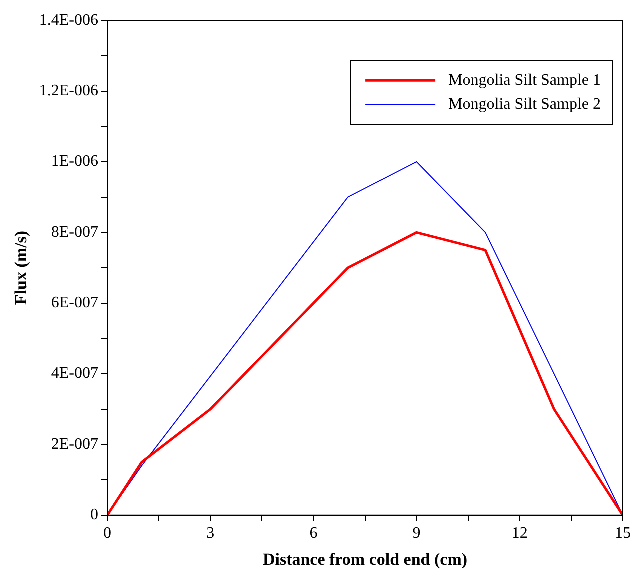 Image resolution: width=642 pixels, height=583 pixels. What do you see at coordinates (623, 533) in the screenshot?
I see `x-tick-label: 15` at bounding box center [623, 533].